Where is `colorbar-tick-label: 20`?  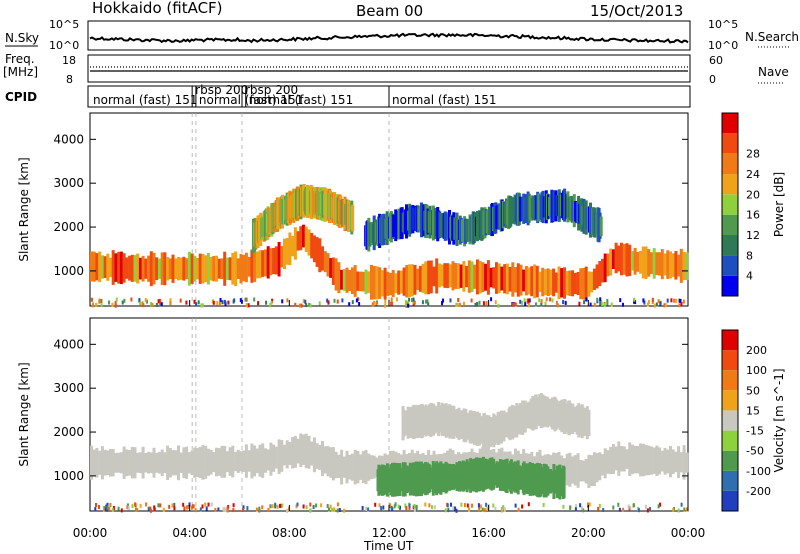
colorbar-tick-label: 20 is located at coordinates (753, 194).